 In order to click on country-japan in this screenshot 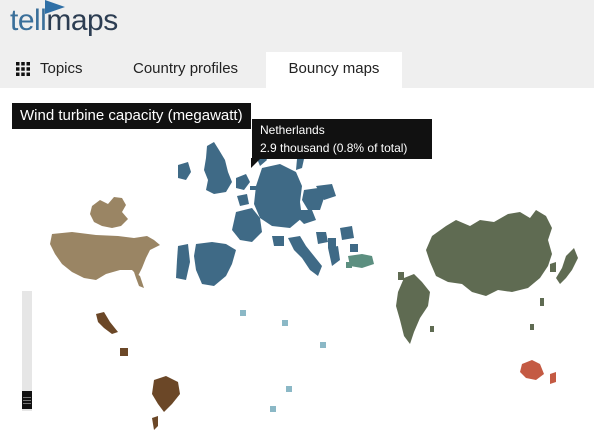, I will do `click(567, 266)`.